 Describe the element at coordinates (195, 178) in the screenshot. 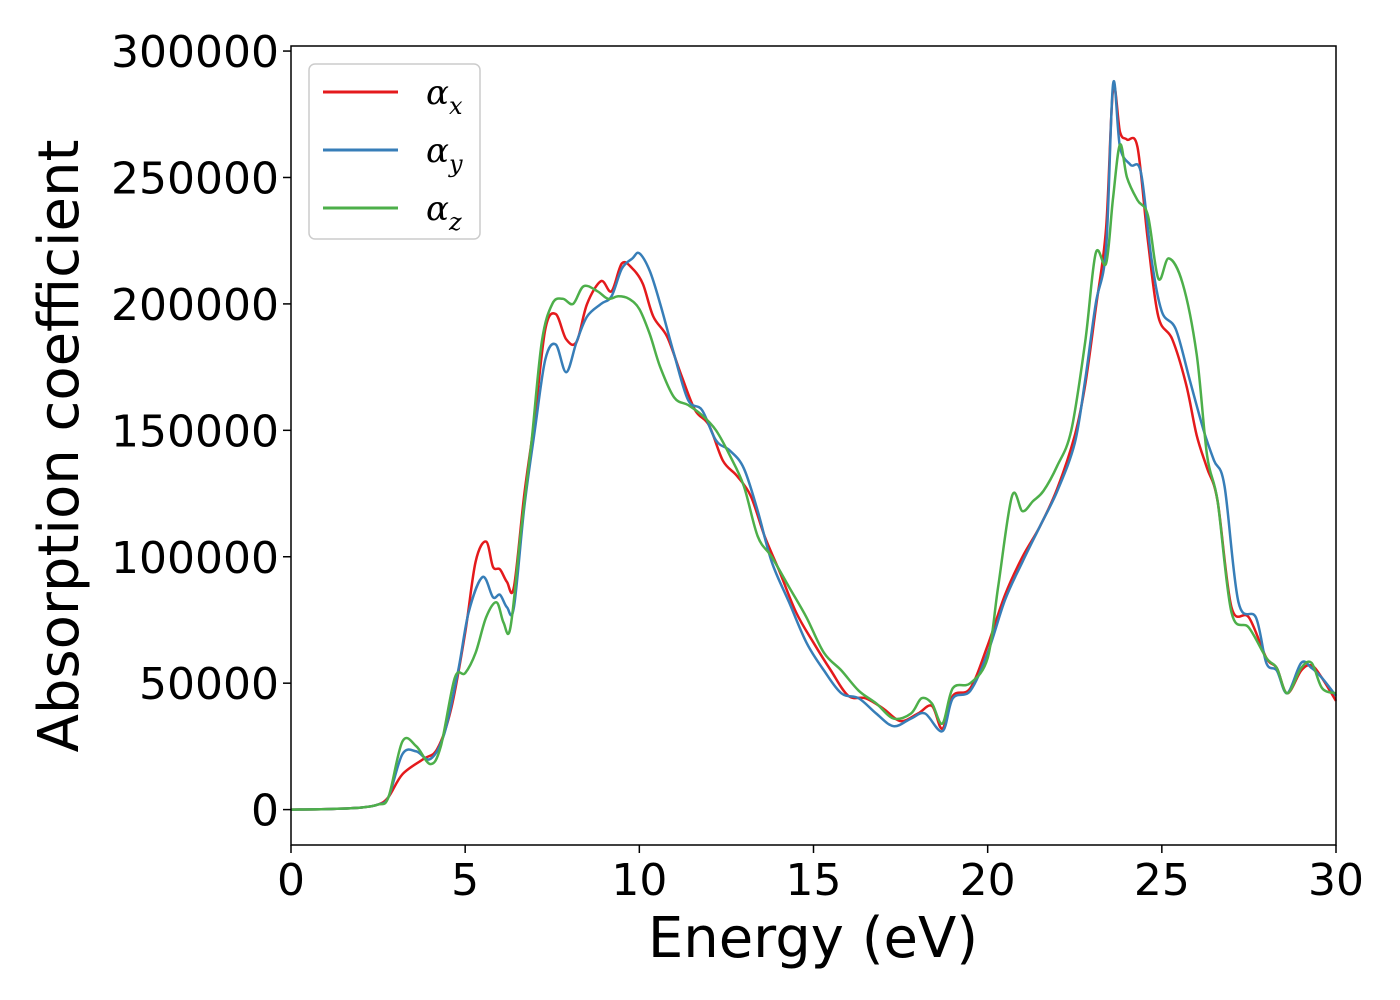

I see `y-tick-label: 250000` at that location.